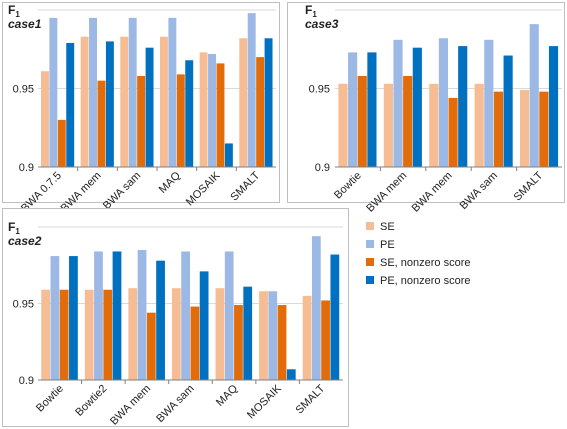 This screenshot has height=429, width=567. What do you see at coordinates (387, 227) in the screenshot?
I see `legend-label: SE` at bounding box center [387, 227].